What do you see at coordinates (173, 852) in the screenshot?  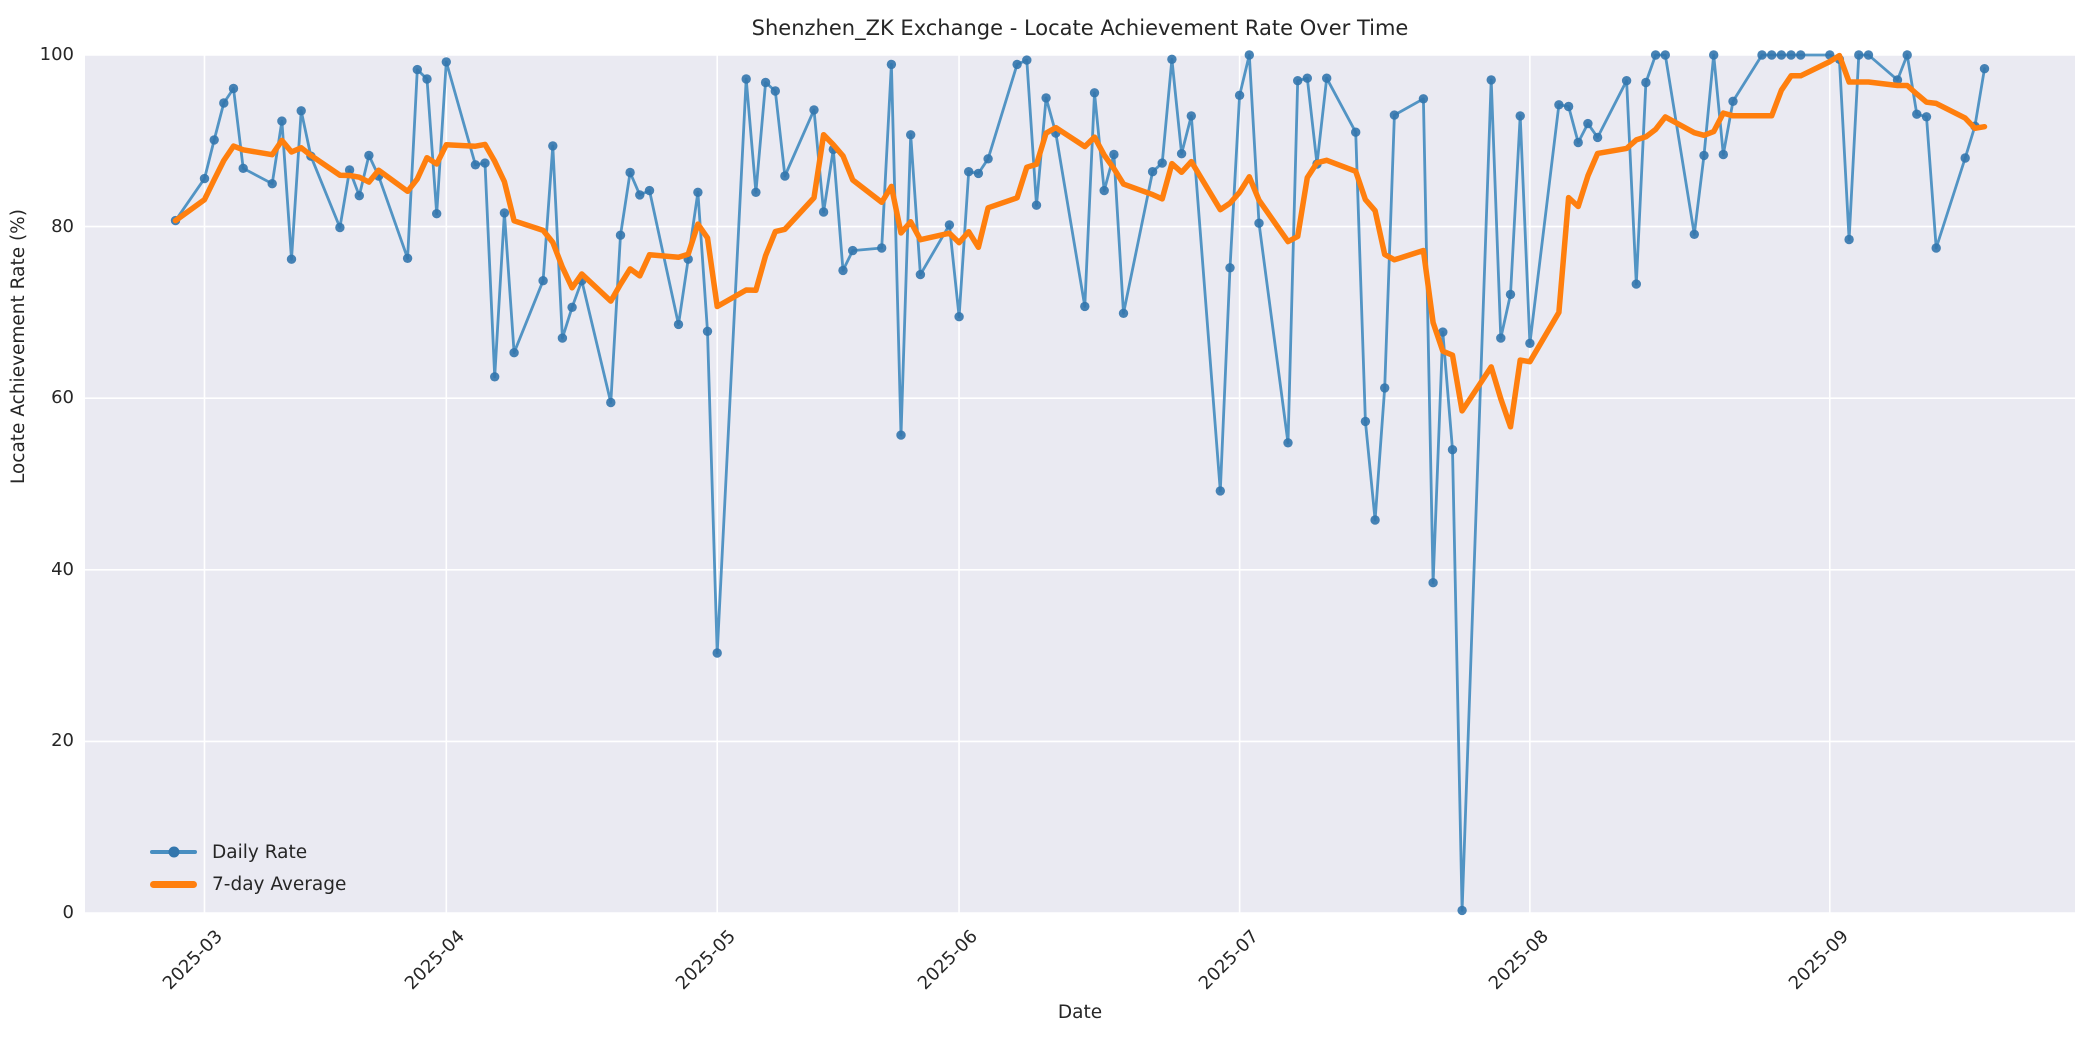 I see `daily-rate-marker-dot` at bounding box center [173, 852].